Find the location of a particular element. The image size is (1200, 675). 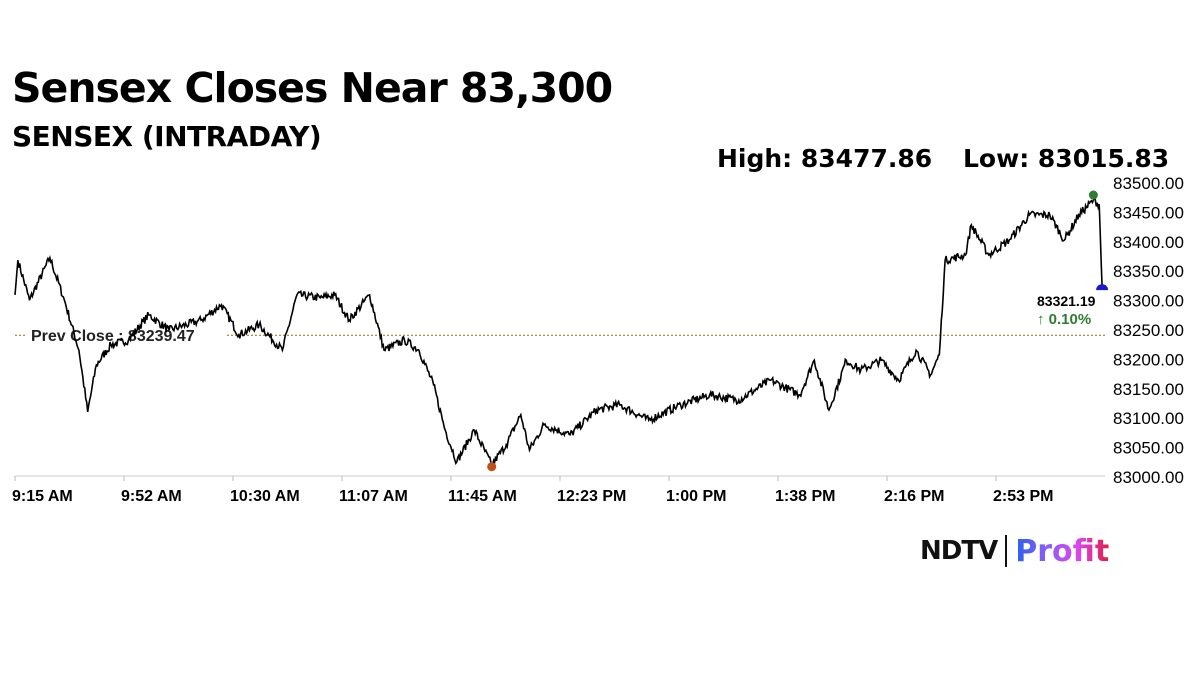

low-label: Low: 83015.83 is located at coordinates (1066, 158).